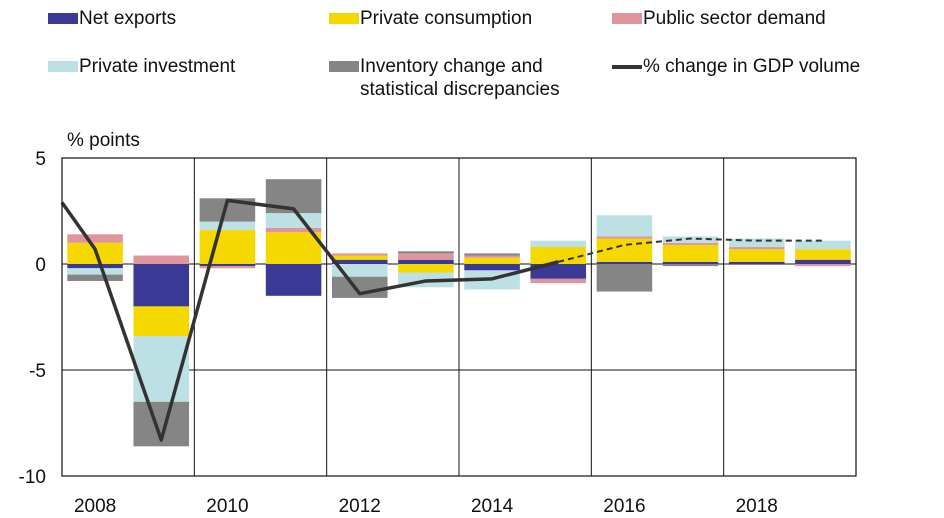  What do you see at coordinates (40, 159) in the screenshot?
I see `y-tick-label: 5` at bounding box center [40, 159].